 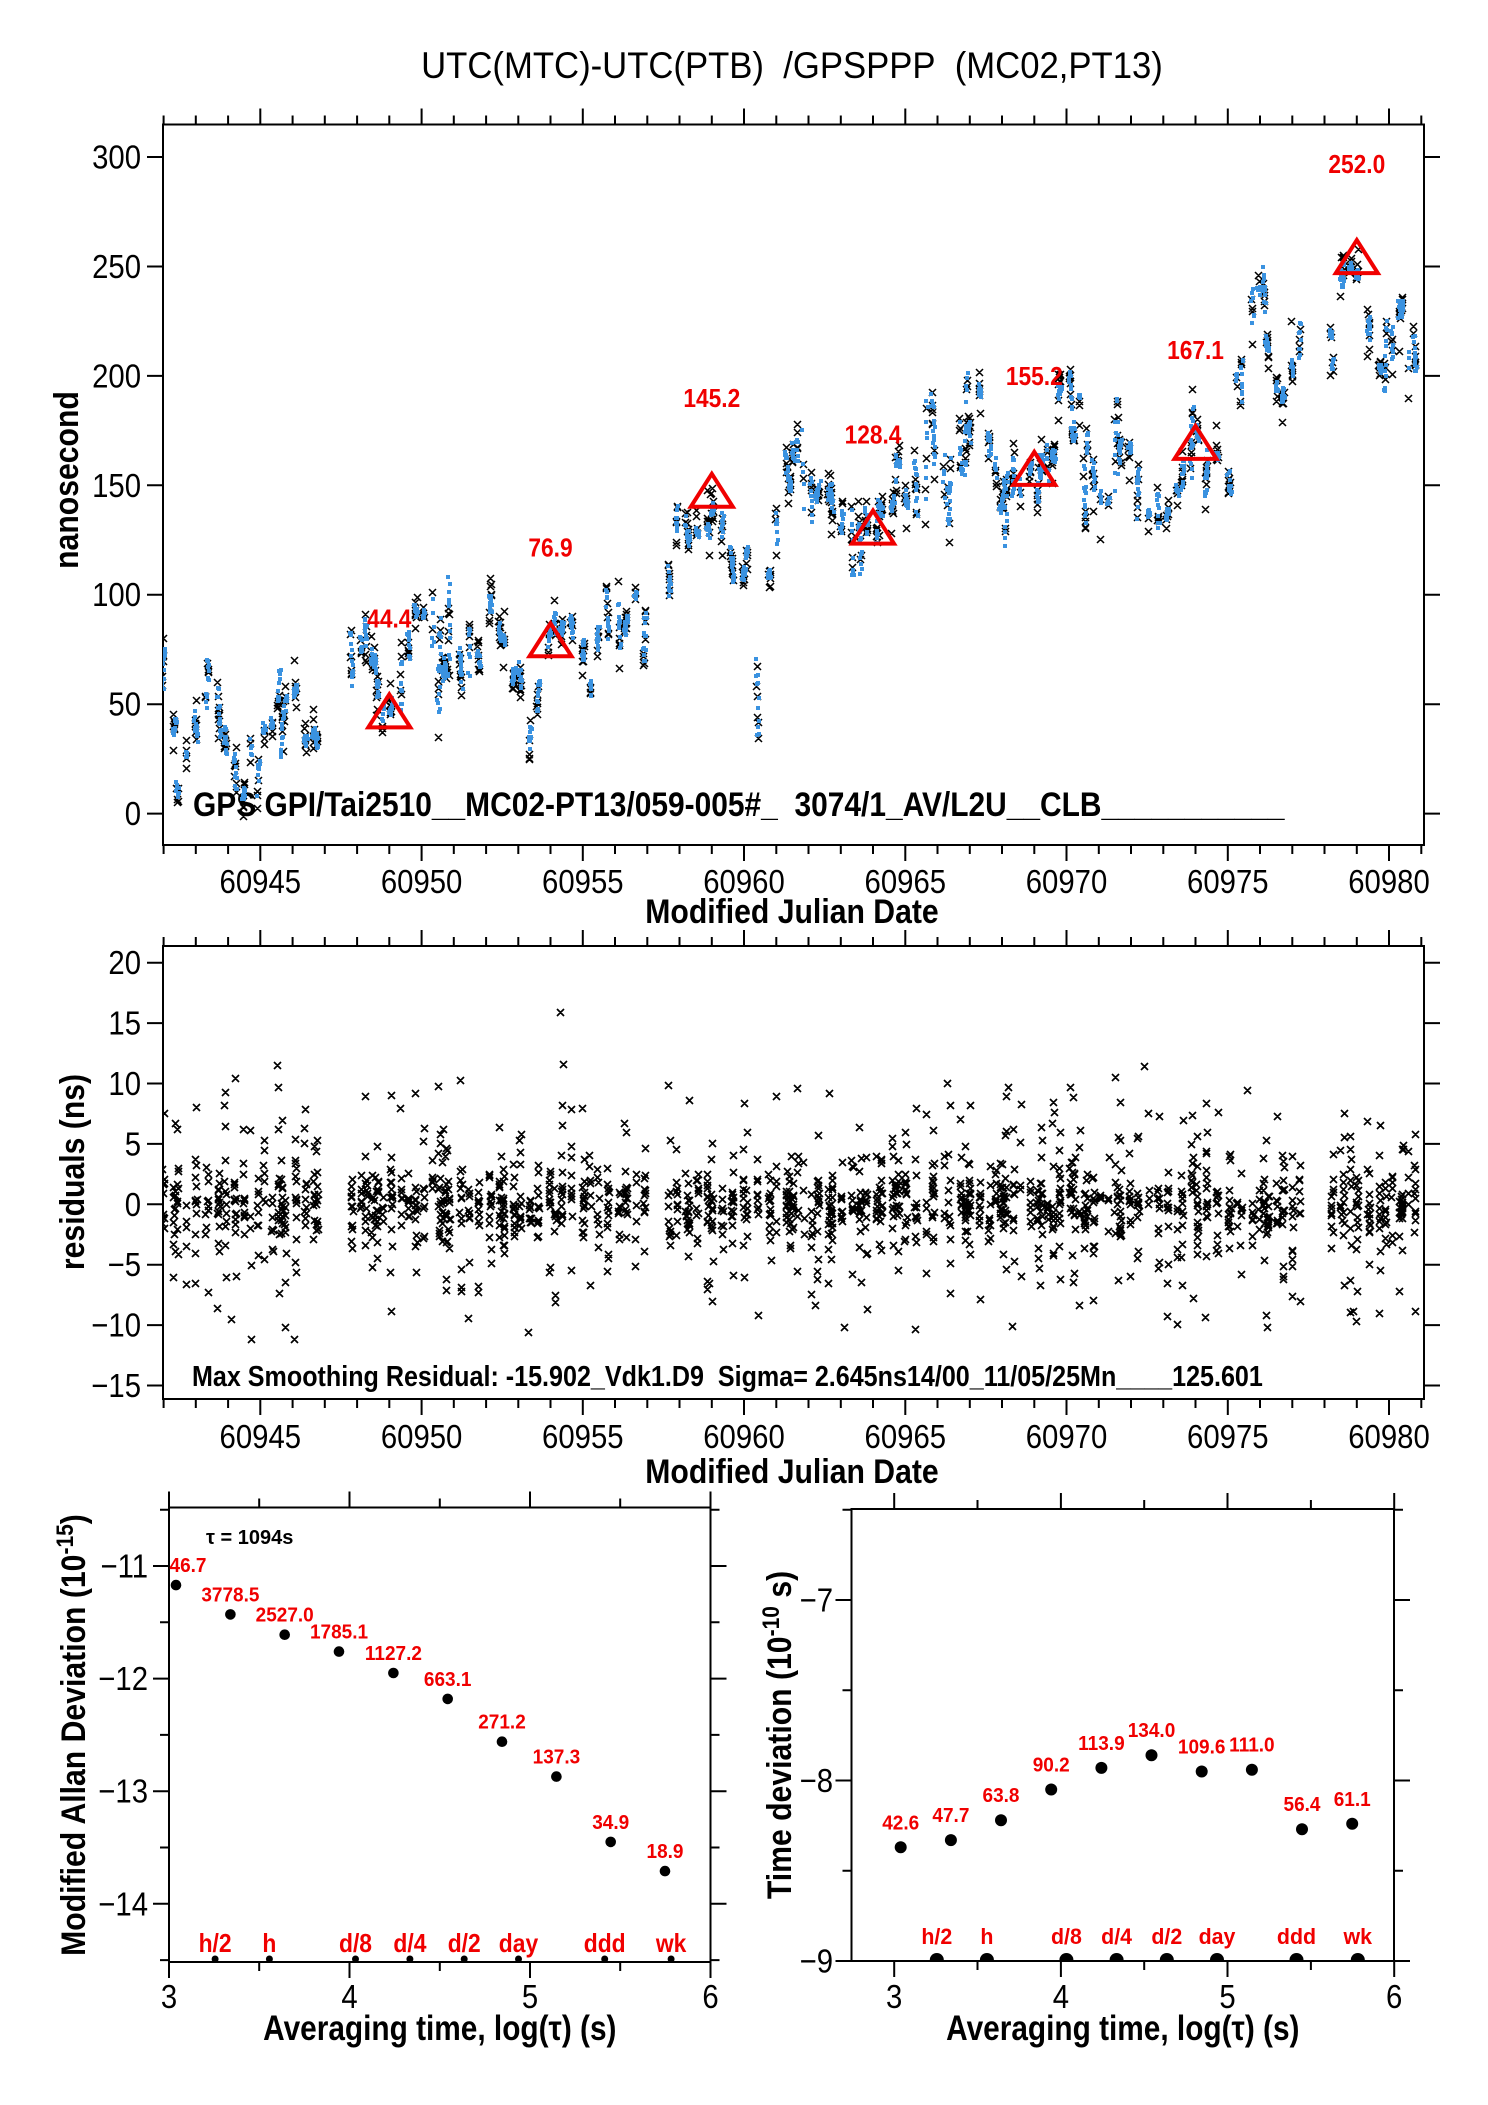 I want to click on svg-text: −9, so click(x=816, y=1961).